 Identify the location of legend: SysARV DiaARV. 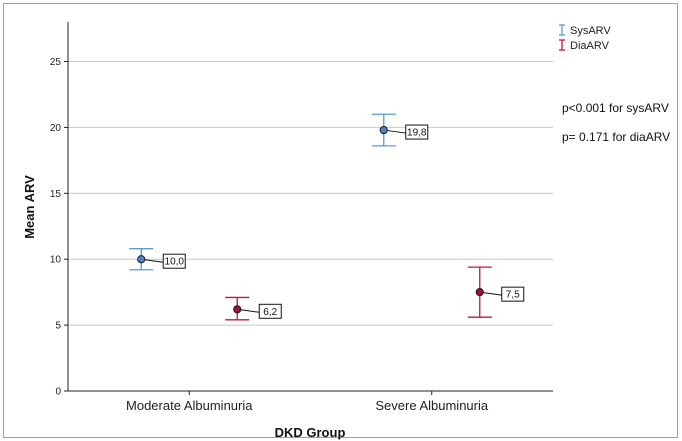
(585, 38).